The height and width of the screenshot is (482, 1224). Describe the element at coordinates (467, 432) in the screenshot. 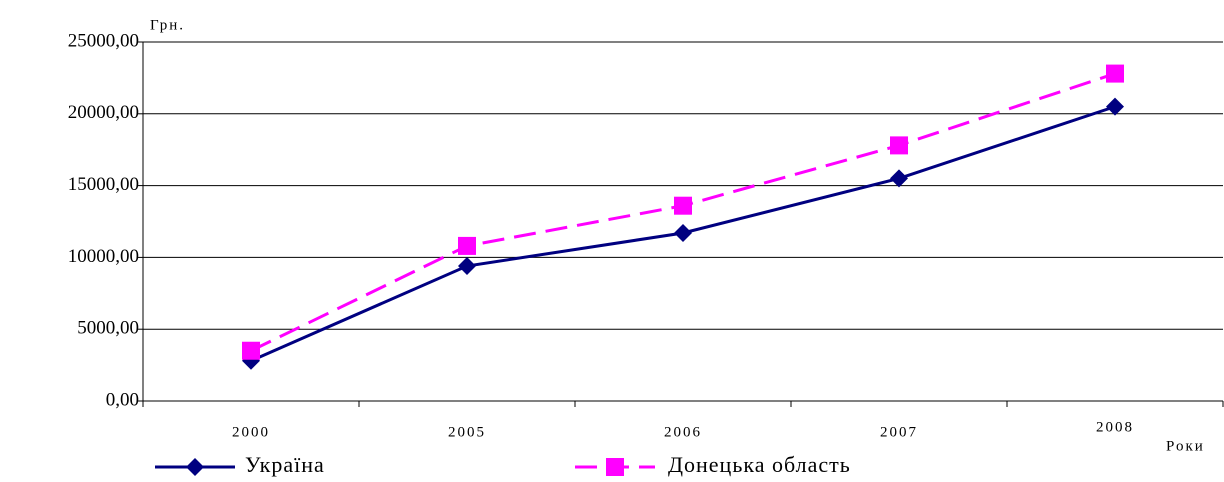

I see `x-tick-label: 2005` at that location.